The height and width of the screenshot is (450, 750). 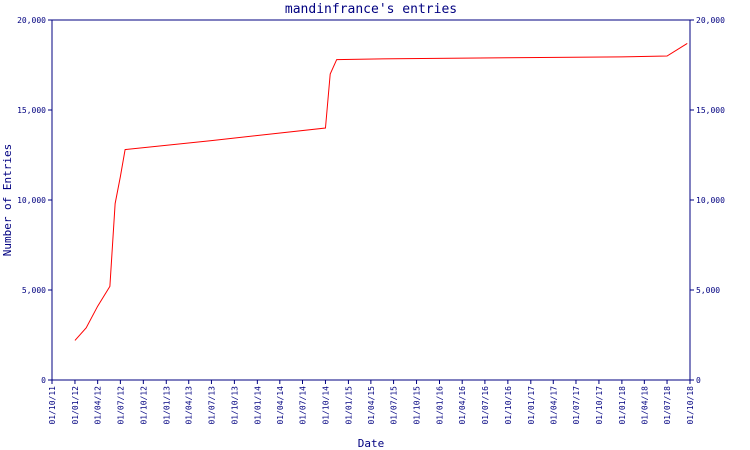 What do you see at coordinates (710, 20) in the screenshot?
I see `y2-tick-label: 20,000` at bounding box center [710, 20].